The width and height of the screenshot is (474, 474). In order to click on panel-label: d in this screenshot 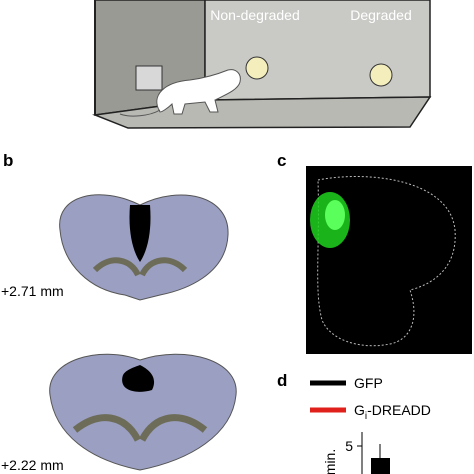, I will do `click(282, 380)`.